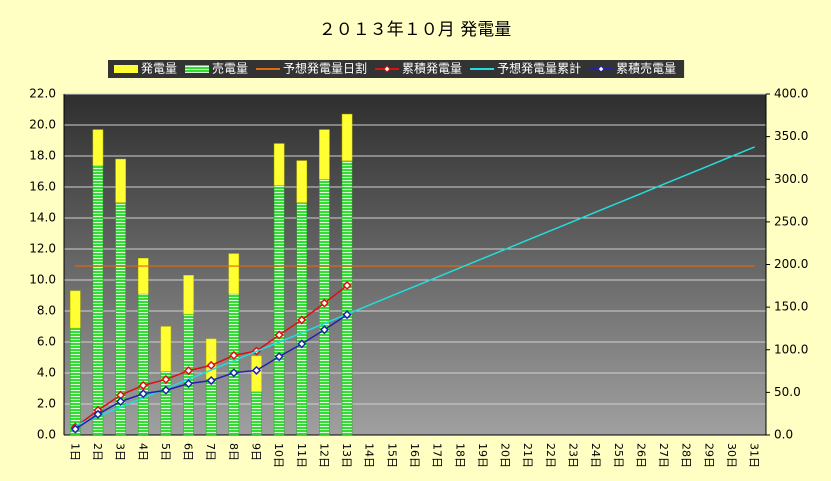 This screenshot has width=831, height=481. I want to click on legend-label: 売電量, so click(230, 68).